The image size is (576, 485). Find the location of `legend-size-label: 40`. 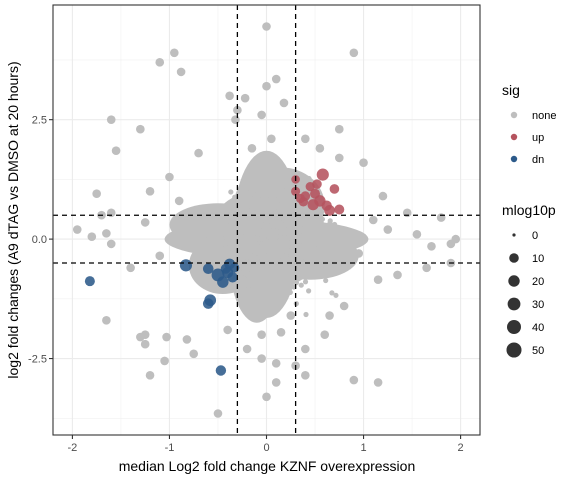

legend-size-label: 40 is located at coordinates (538, 328).